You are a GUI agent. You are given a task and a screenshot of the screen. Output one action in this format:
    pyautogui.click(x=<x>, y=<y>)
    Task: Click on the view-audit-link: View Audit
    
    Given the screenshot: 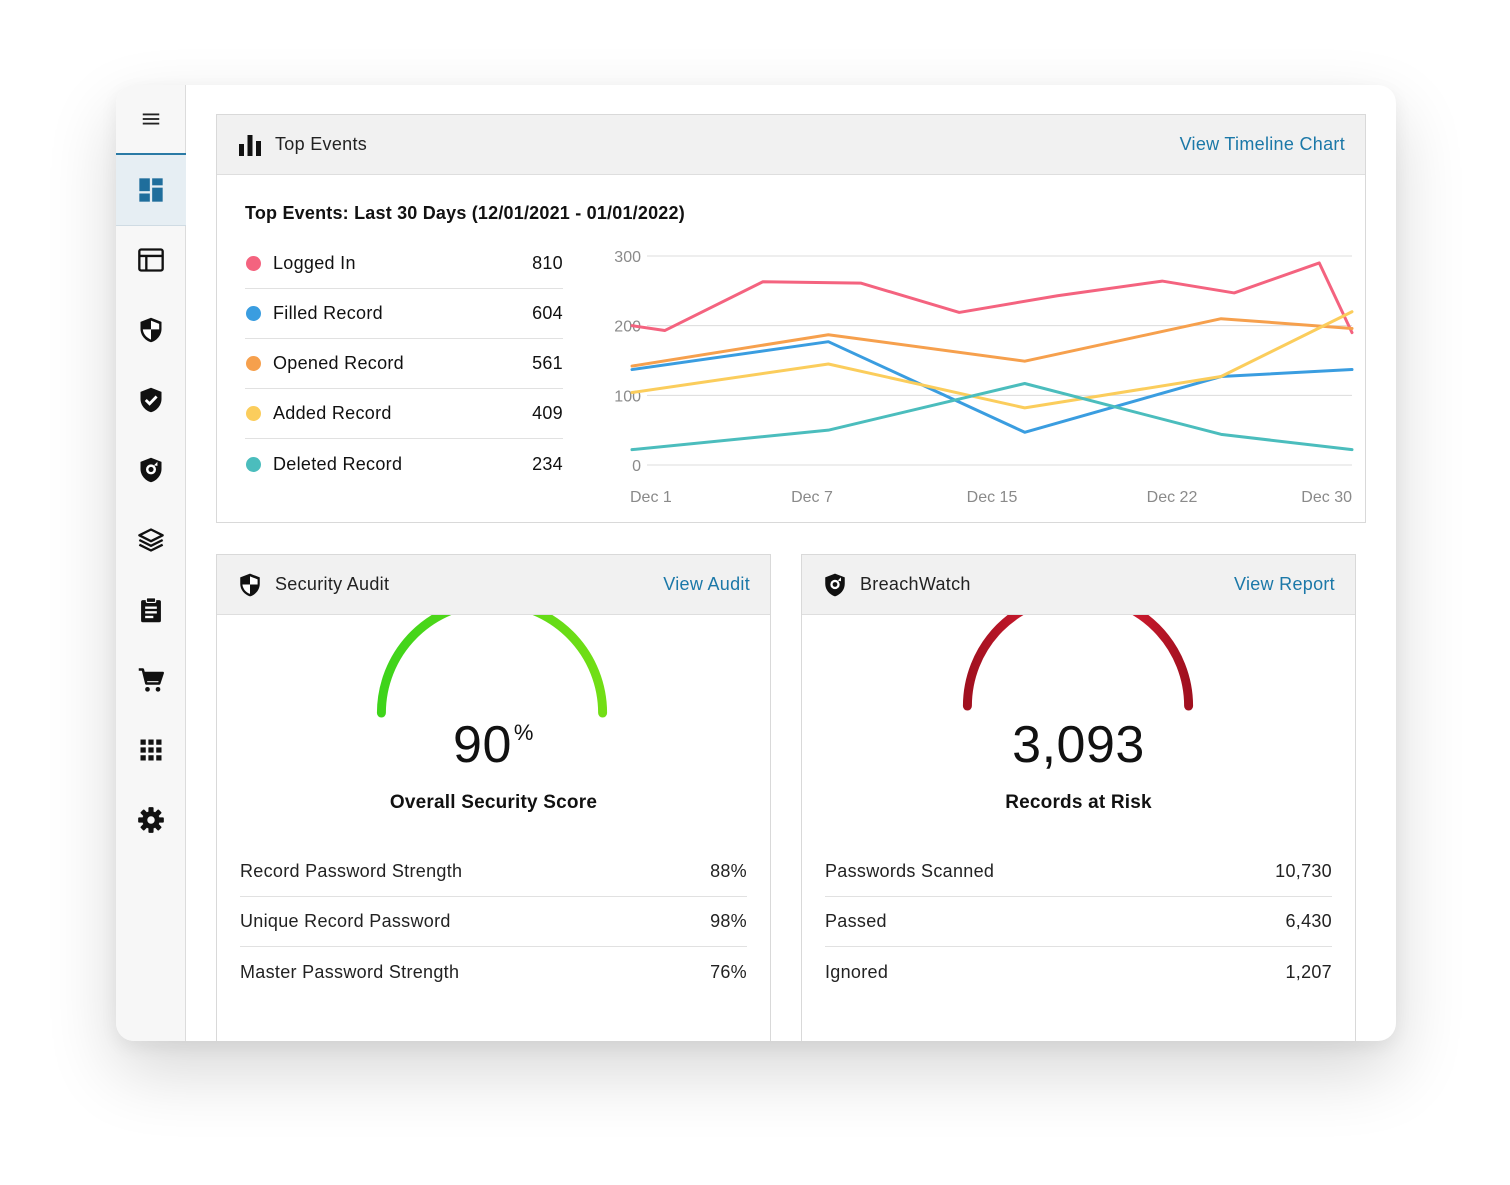 What is the action you would take?
    pyautogui.click(x=706, y=584)
    